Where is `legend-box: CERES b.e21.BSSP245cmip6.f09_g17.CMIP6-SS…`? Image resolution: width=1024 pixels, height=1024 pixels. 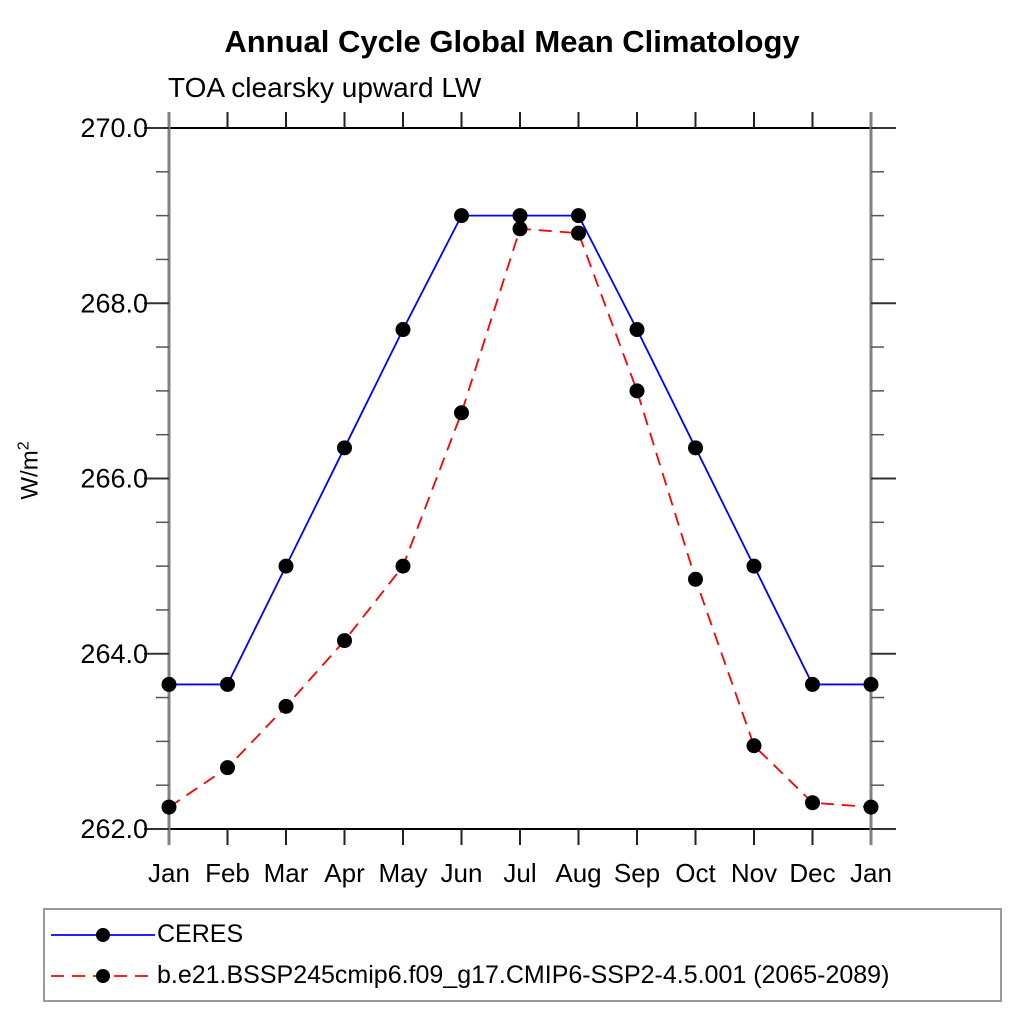 legend-box: CERES b.e21.BSSP245cmip6.f09_g17.CMIP6-SS… is located at coordinates (522, 955).